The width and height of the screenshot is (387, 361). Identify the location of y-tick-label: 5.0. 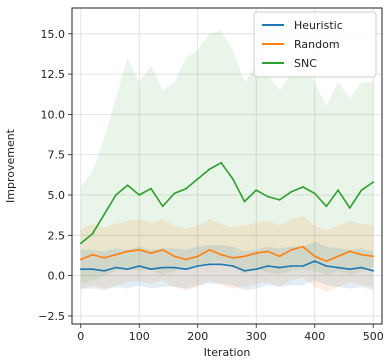
(57, 195).